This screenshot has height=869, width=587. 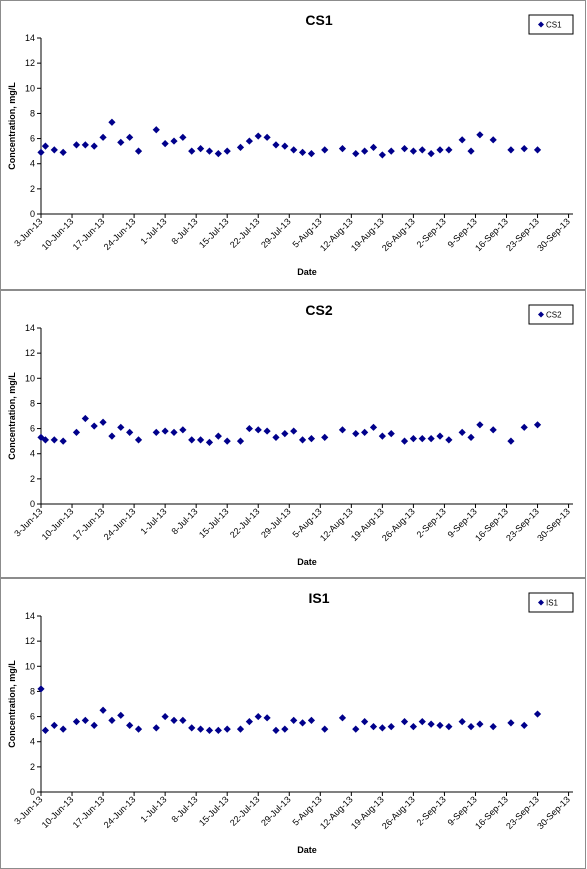 I want to click on legend: CS2, so click(x=551, y=314).